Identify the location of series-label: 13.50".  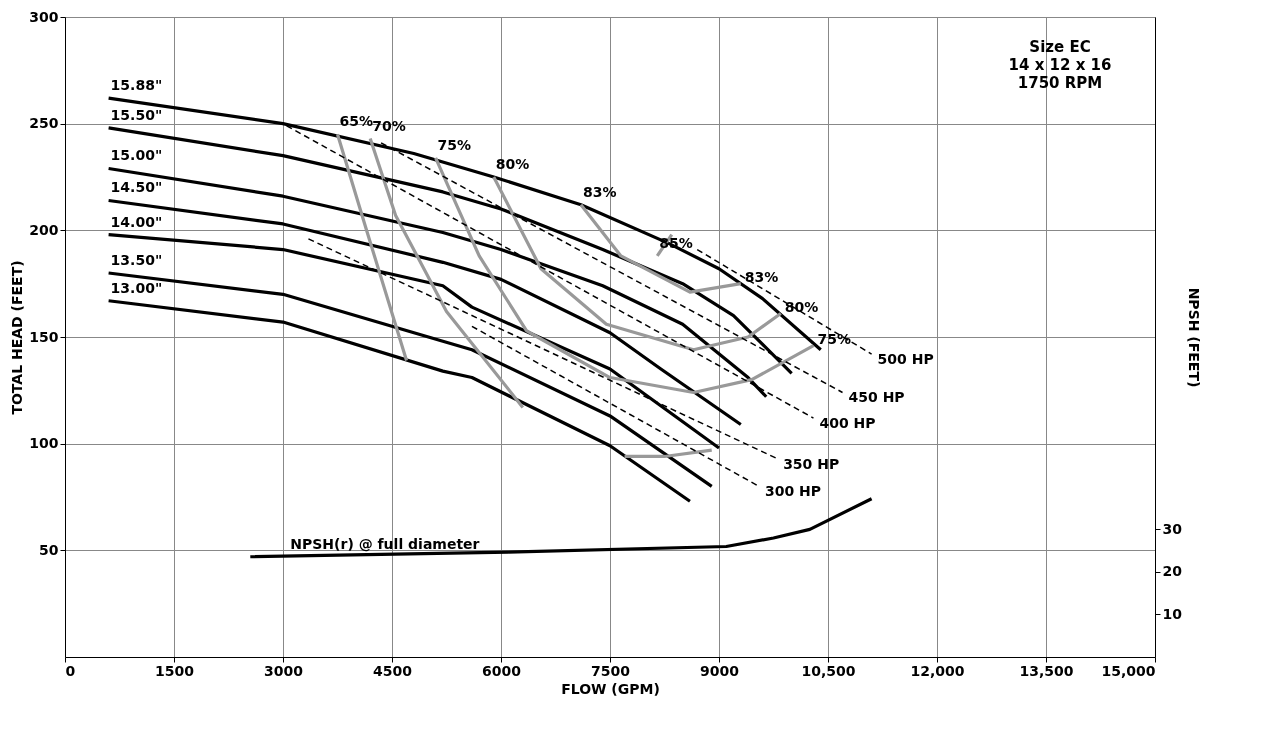
(136, 260).